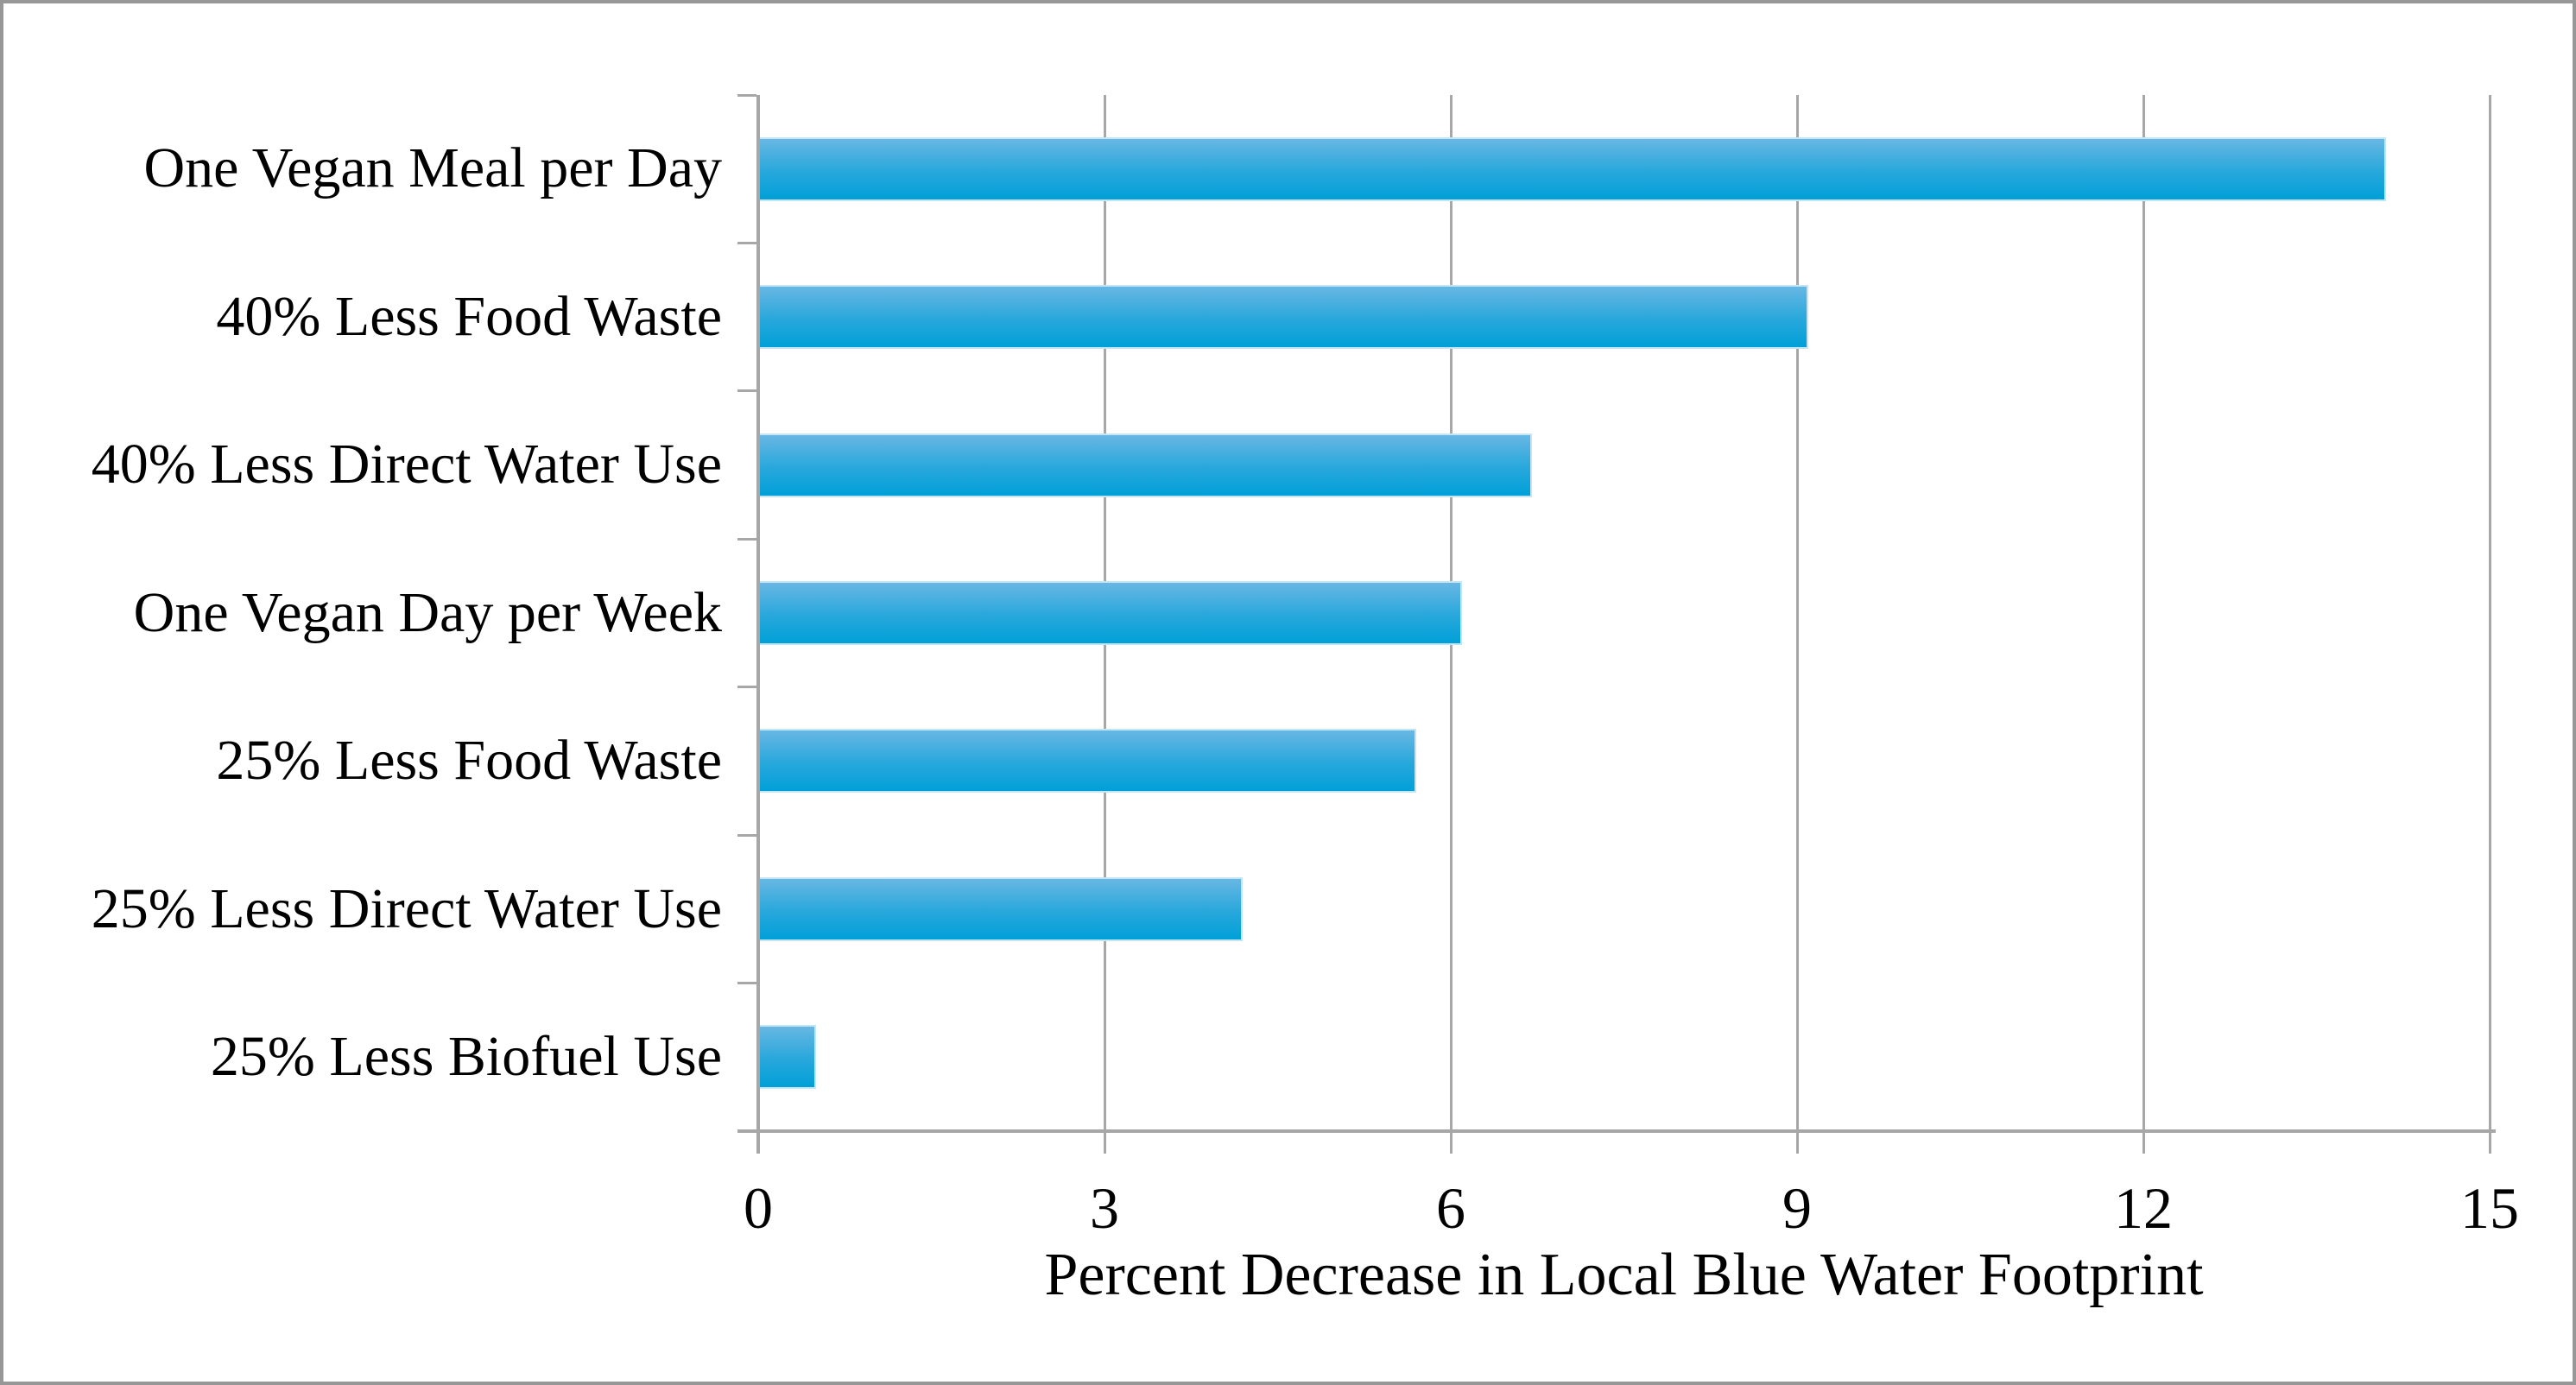 Image resolution: width=2576 pixels, height=1385 pixels. What do you see at coordinates (1450, 1208) in the screenshot?
I see `x-tick-label-6: 6` at bounding box center [1450, 1208].